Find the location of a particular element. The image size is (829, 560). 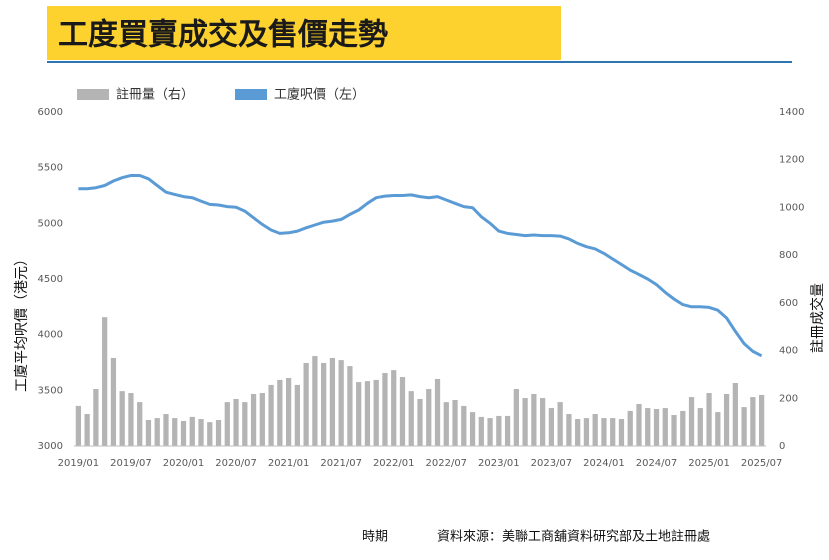

y-tick-label: 4500 is located at coordinates (50, 279).